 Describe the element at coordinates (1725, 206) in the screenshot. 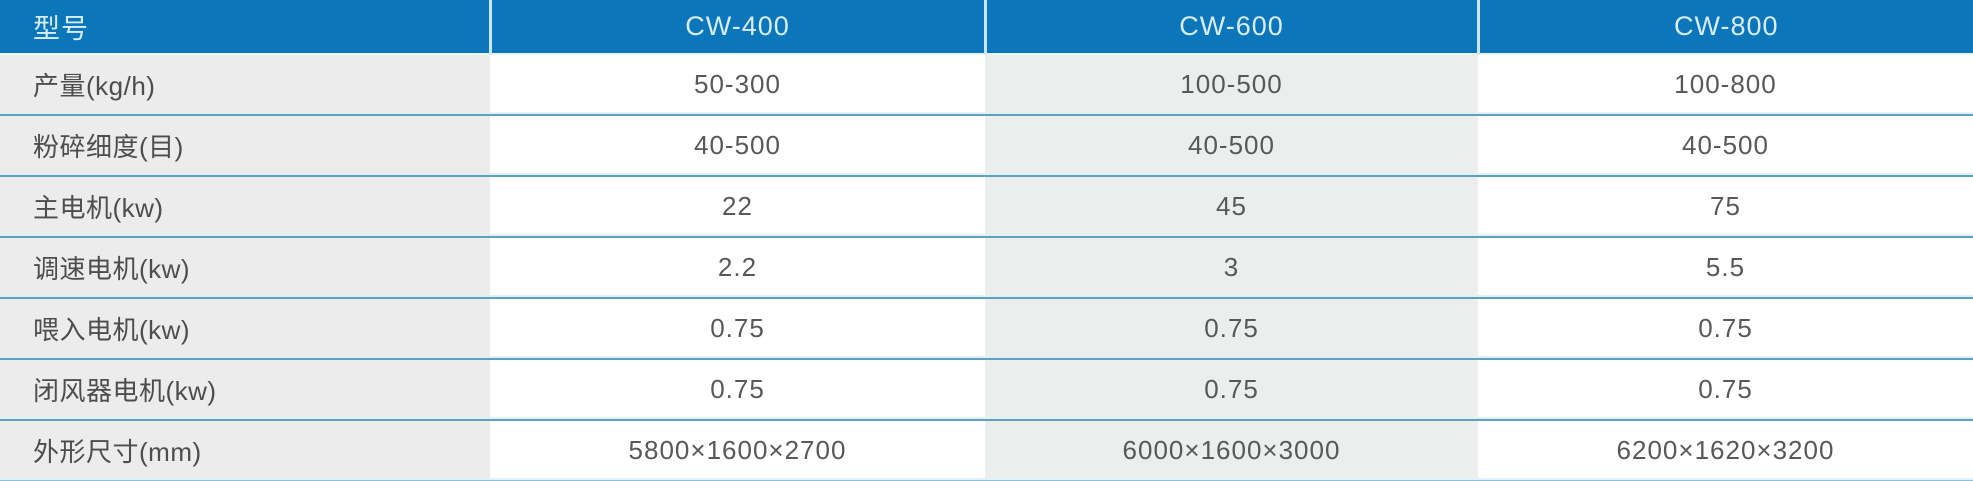

I see `cell-value: 75` at that location.